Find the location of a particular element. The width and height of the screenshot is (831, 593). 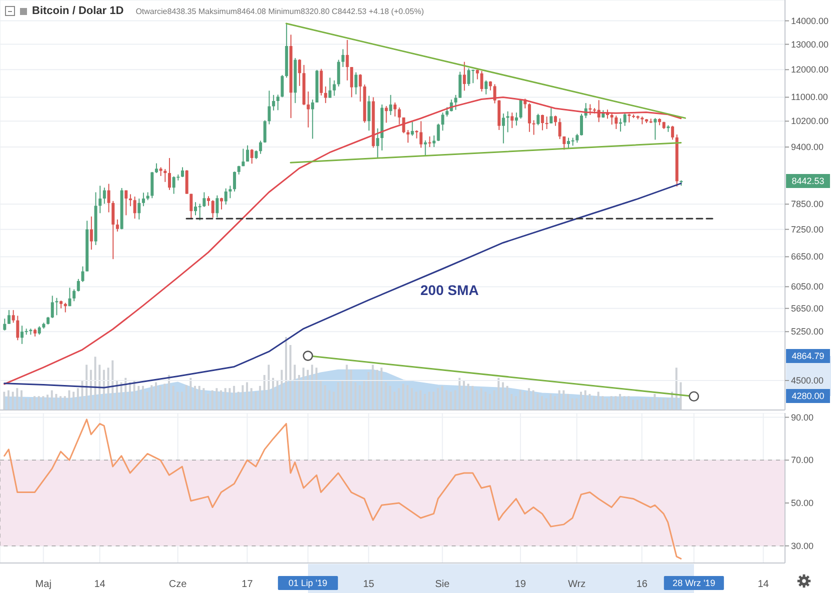

x-tick-label: 17 is located at coordinates (248, 584).